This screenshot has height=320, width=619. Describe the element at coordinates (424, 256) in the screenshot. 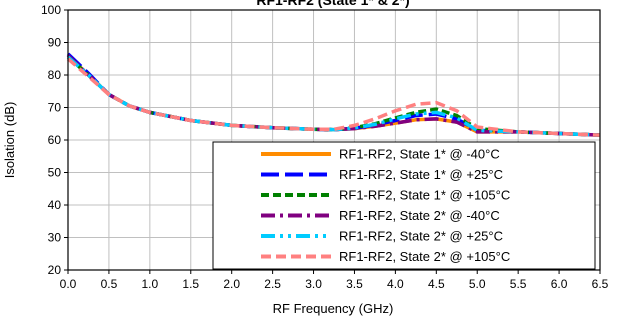

I see `legend-label: RF1-RF2, State 2* @ +105°C` at that location.